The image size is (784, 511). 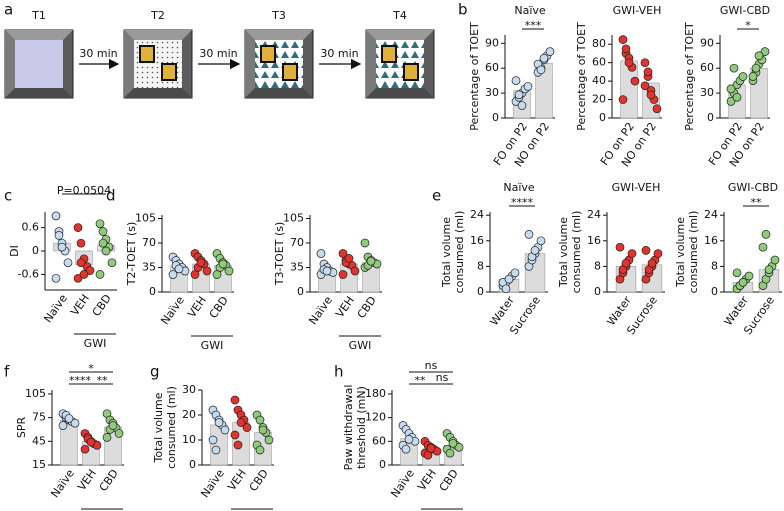 I want to click on y-tick-label: 16, so click(x=594, y=240).